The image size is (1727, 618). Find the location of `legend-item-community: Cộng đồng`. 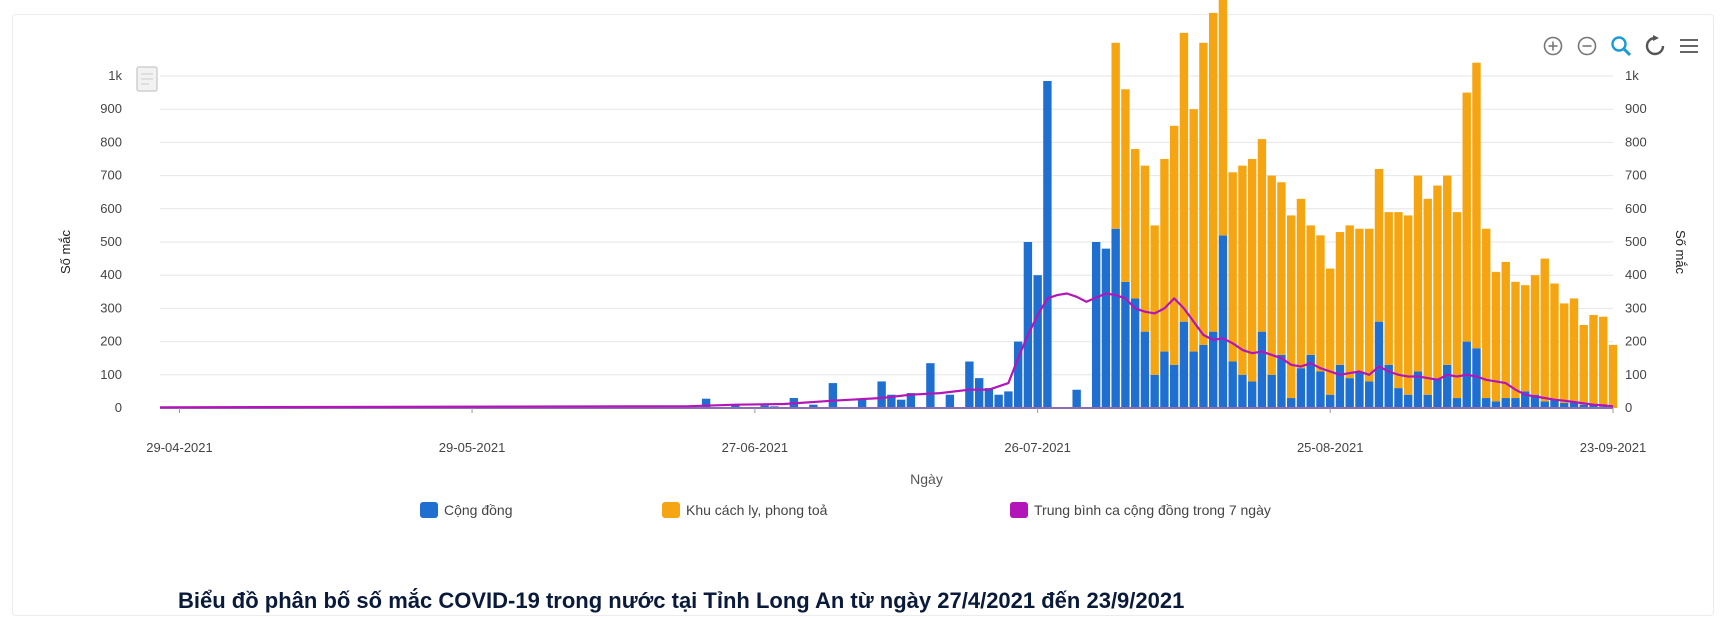

legend-item-community: Cộng đồng is located at coordinates (466, 510).